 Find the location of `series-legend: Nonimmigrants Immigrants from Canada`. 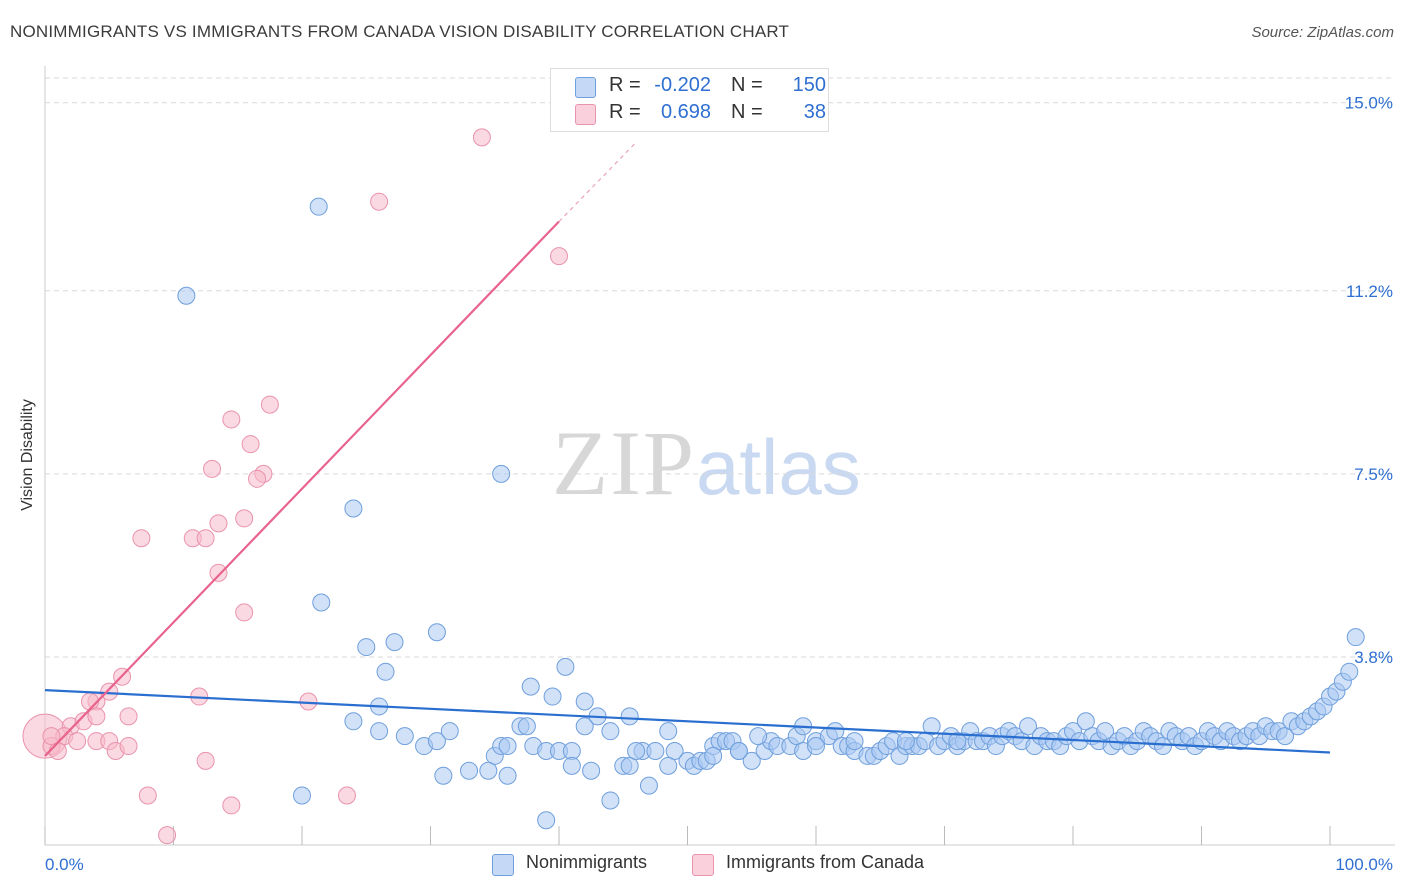

series-legend: Nonimmigrants Immigrants from Canada is located at coordinates (703, 865).